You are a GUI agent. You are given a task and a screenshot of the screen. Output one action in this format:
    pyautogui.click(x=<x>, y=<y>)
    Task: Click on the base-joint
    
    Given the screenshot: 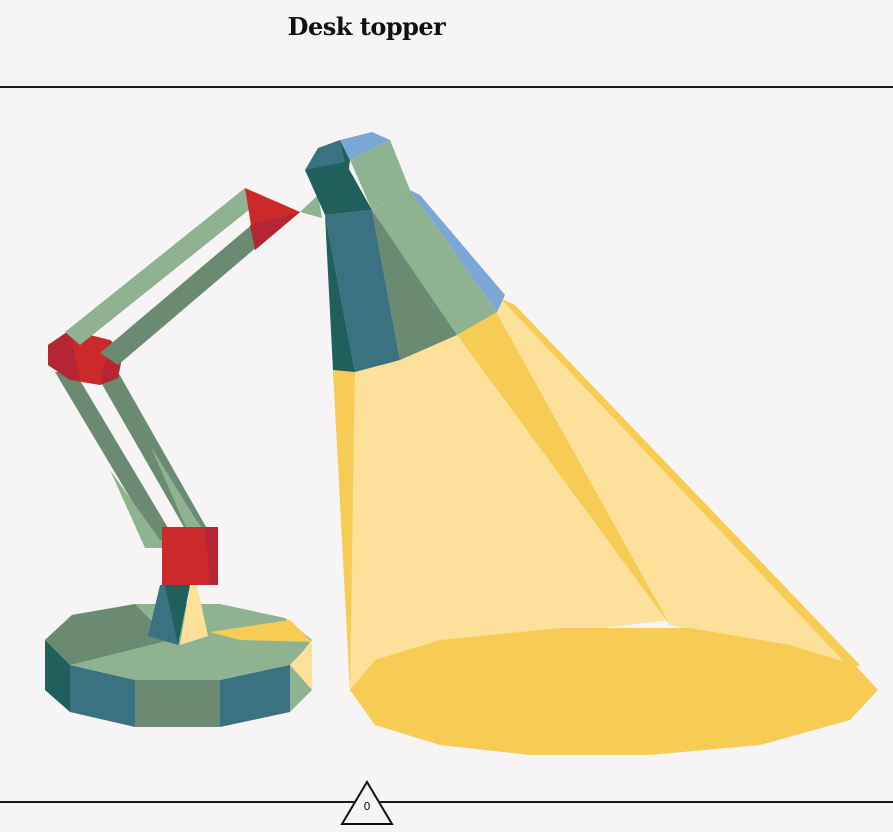 What is the action you would take?
    pyautogui.click(x=190, y=556)
    